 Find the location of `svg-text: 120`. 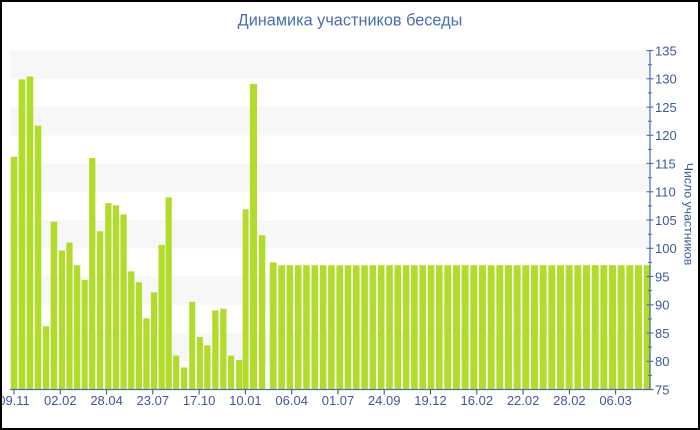

svg-text: 120 is located at coordinates (666, 135).